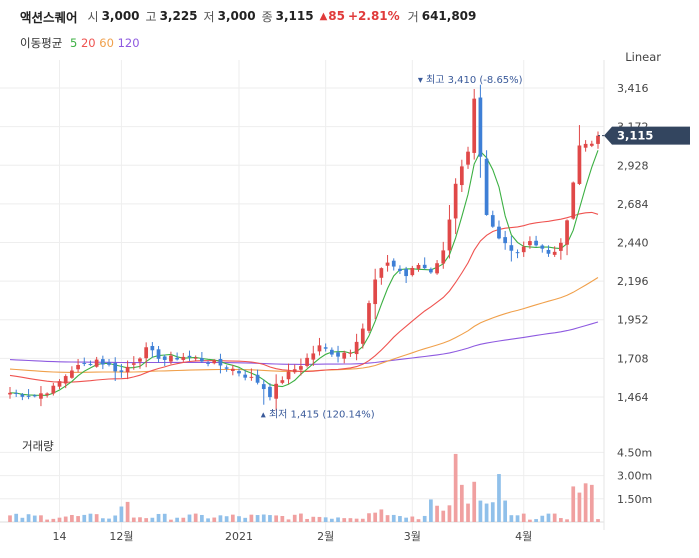 This screenshot has width=699, height=558. Describe the element at coordinates (633, 358) in the screenshot. I see `y-tick-label: 1,708` at that location.